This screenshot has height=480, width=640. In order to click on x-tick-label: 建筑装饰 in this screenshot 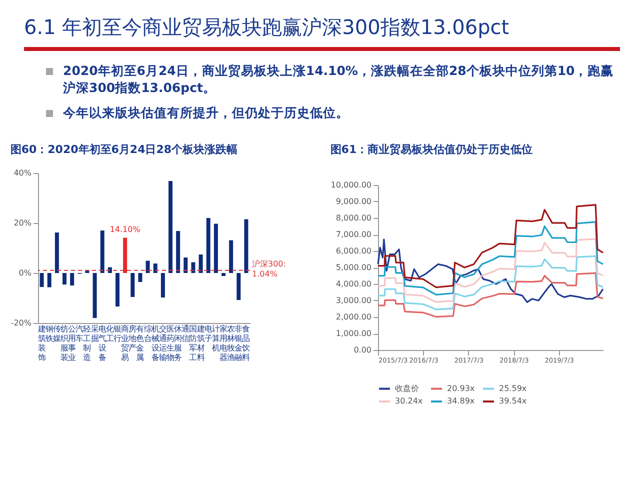, I will do `click(41, 343)`.